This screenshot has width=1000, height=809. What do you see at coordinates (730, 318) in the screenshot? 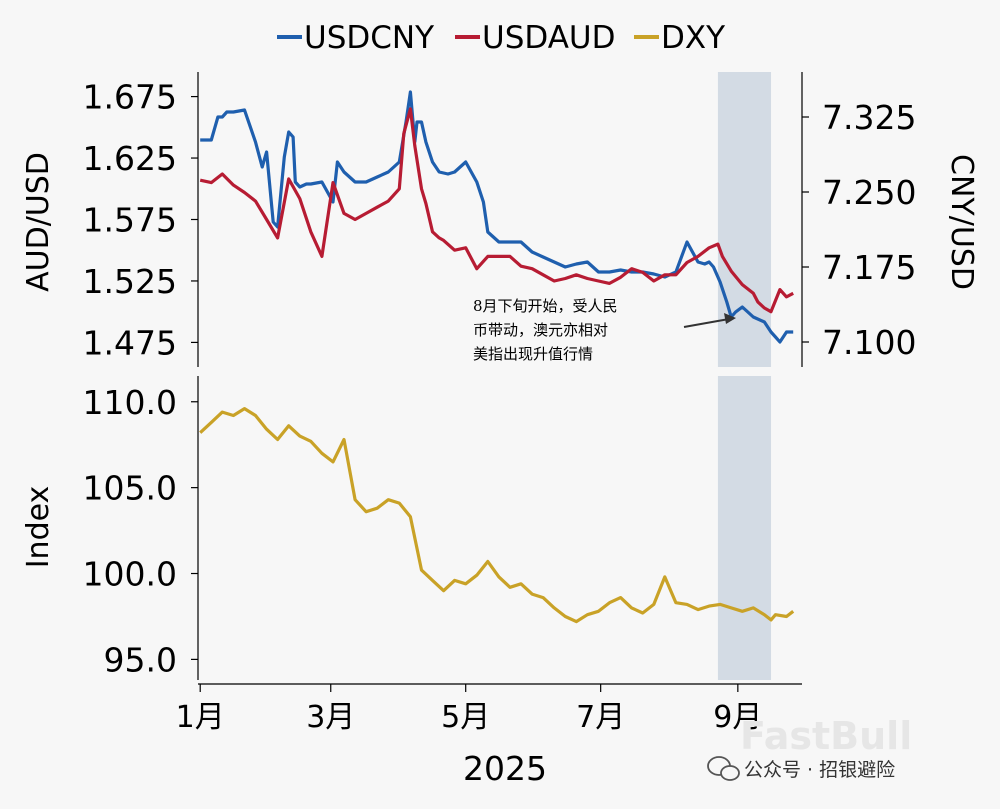
I see `annotation-arrowhead` at bounding box center [730, 318].